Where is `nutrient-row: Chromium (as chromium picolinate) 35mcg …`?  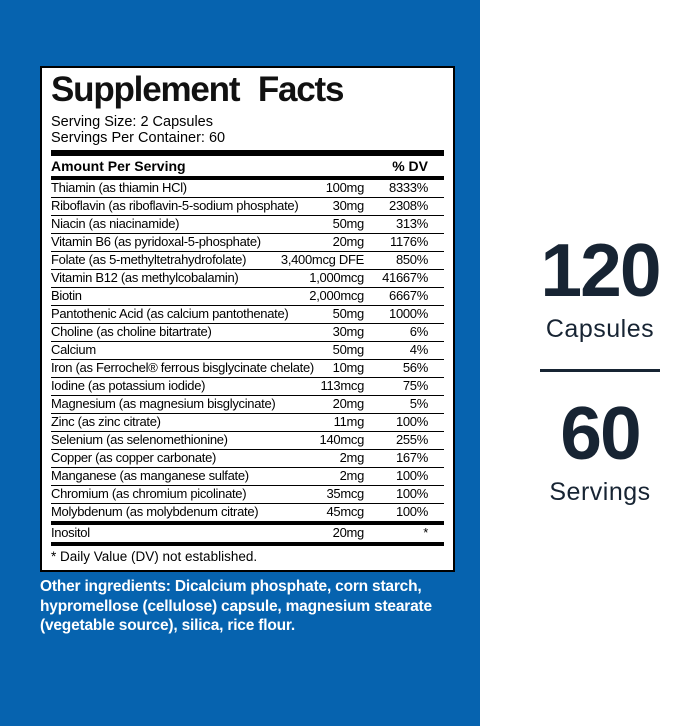 nutrient-row: Chromium (as chromium picolinate) 35mcg … is located at coordinates (247, 493).